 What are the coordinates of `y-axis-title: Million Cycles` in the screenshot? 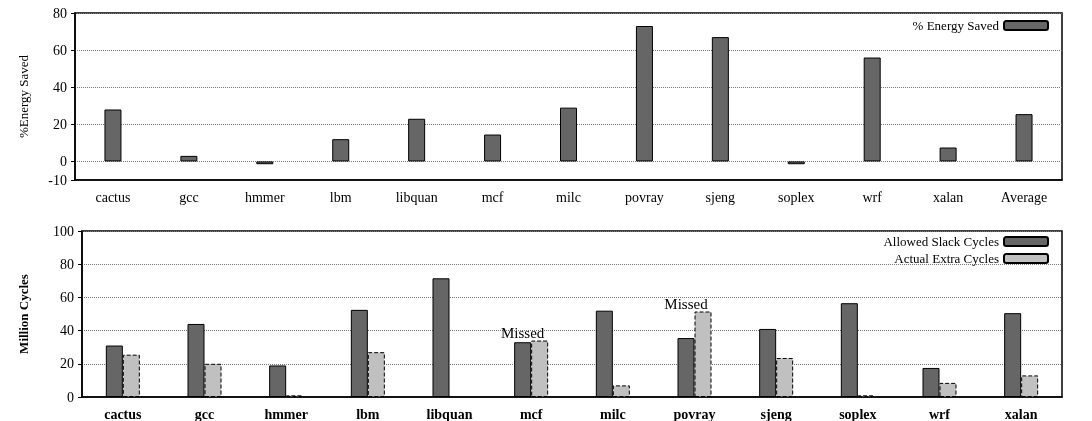 It's located at (23, 314).